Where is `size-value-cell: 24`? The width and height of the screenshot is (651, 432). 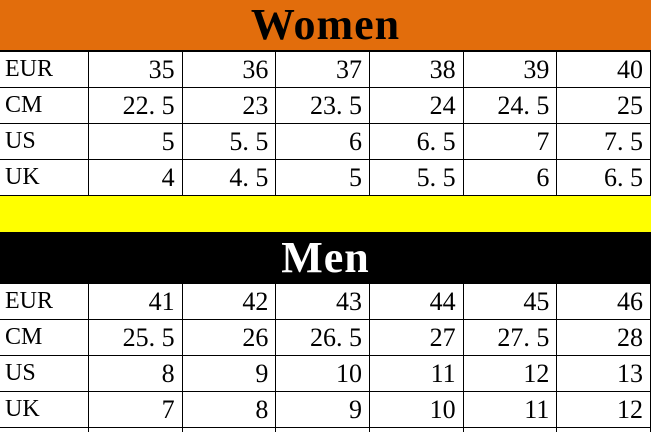 size-value-cell: 24 is located at coordinates (416, 106).